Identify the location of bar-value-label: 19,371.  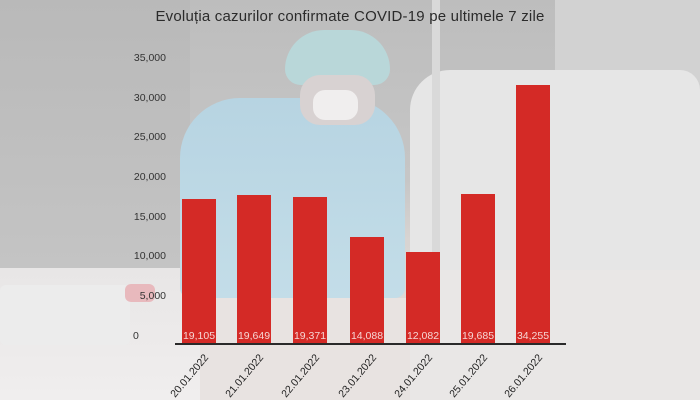
(310, 336).